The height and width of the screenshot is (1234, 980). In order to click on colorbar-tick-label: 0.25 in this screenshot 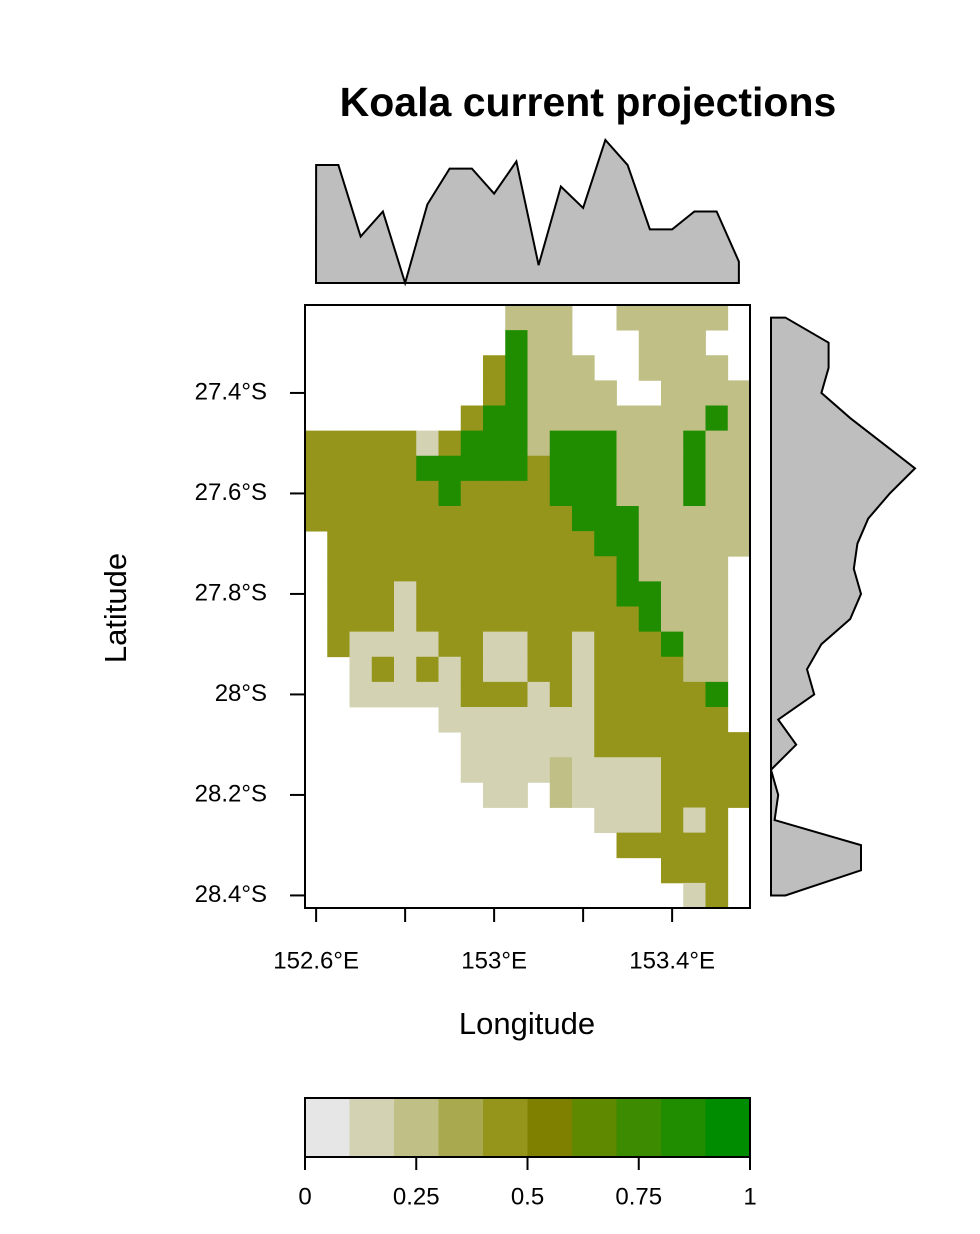, I will do `click(416, 1196)`.